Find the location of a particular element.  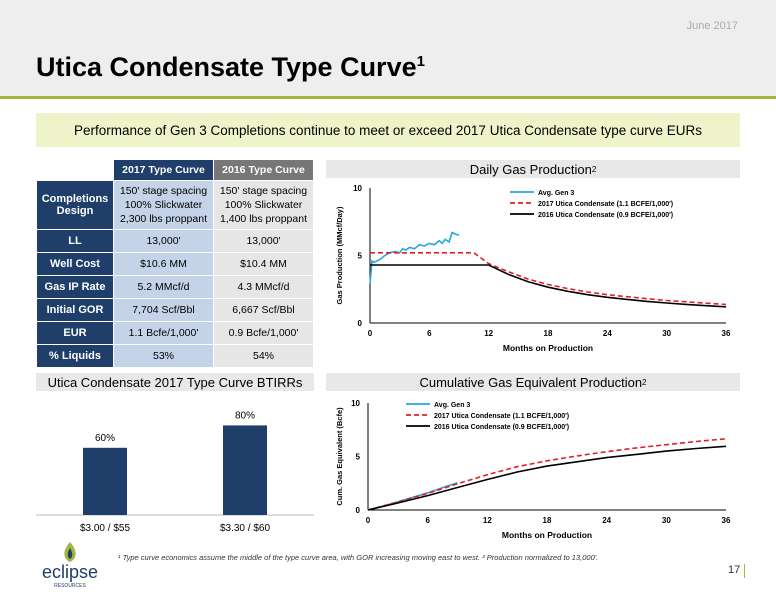

bar-value-label: 60% is located at coordinates (105, 438).